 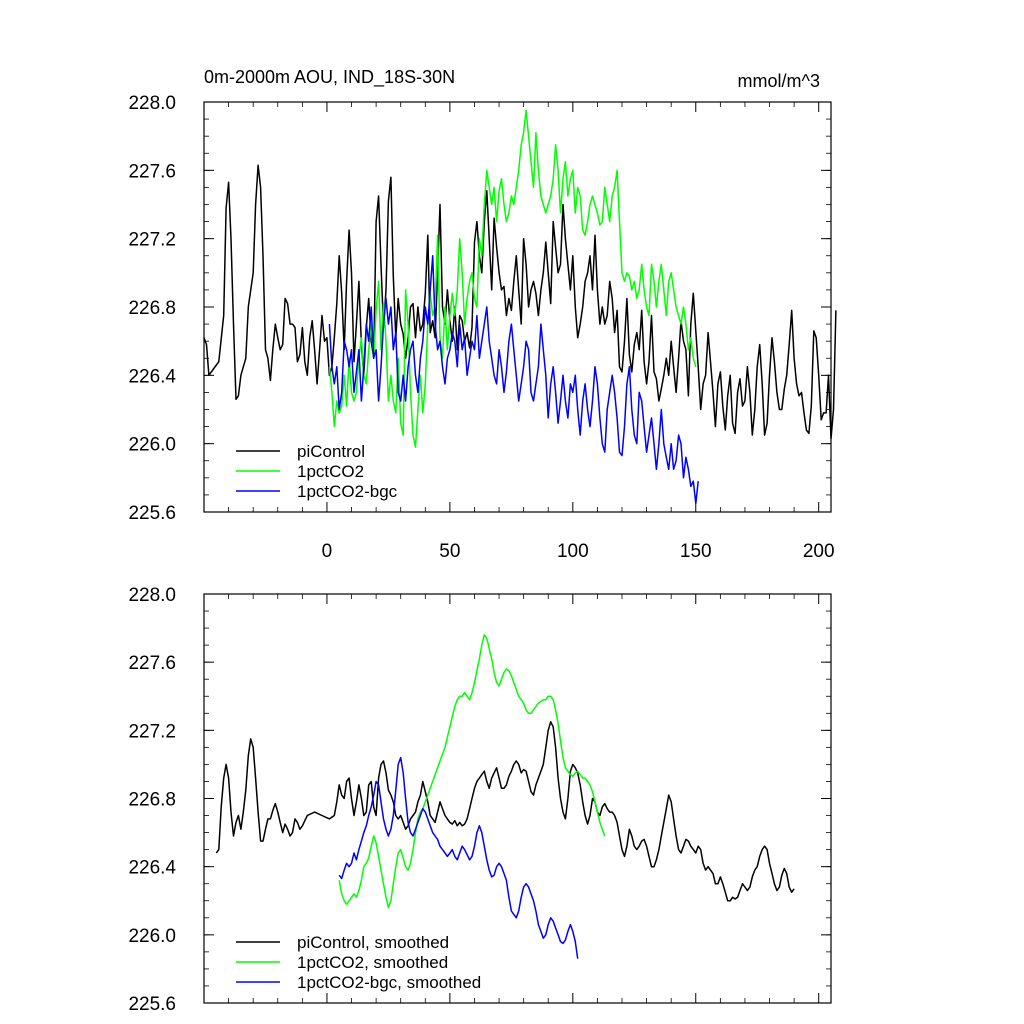 I want to click on legend-label-1pctco2: 1pctCO2, so click(x=330, y=471).